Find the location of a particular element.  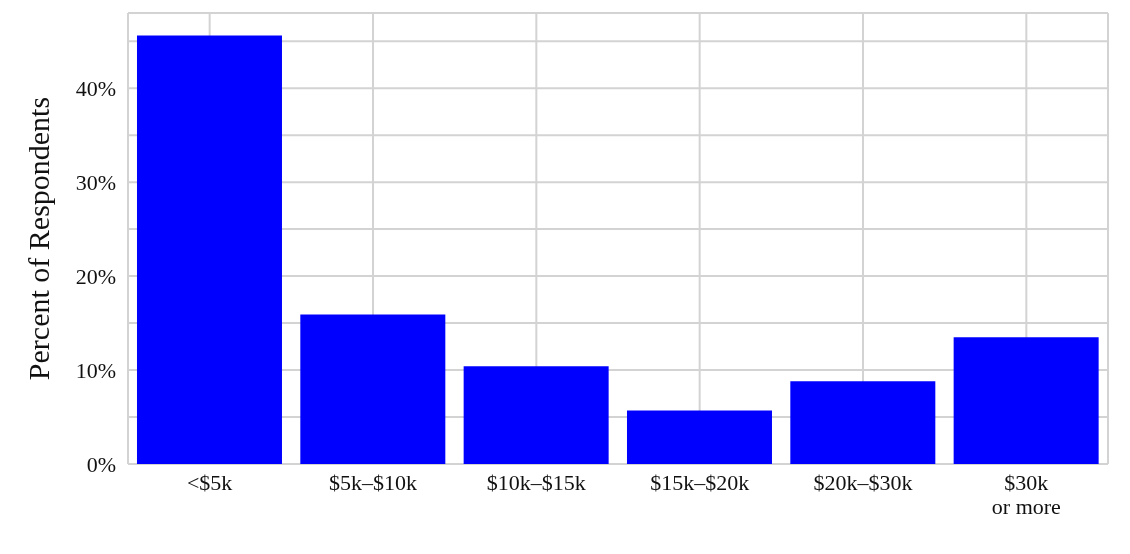

x-tick-label: $30k or more is located at coordinates (1026, 494).